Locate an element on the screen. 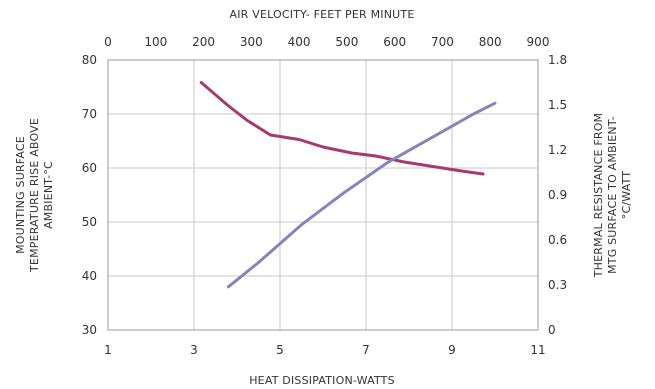 The height and width of the screenshot is (389, 655). bottom-tick-label: 3 is located at coordinates (194, 350).